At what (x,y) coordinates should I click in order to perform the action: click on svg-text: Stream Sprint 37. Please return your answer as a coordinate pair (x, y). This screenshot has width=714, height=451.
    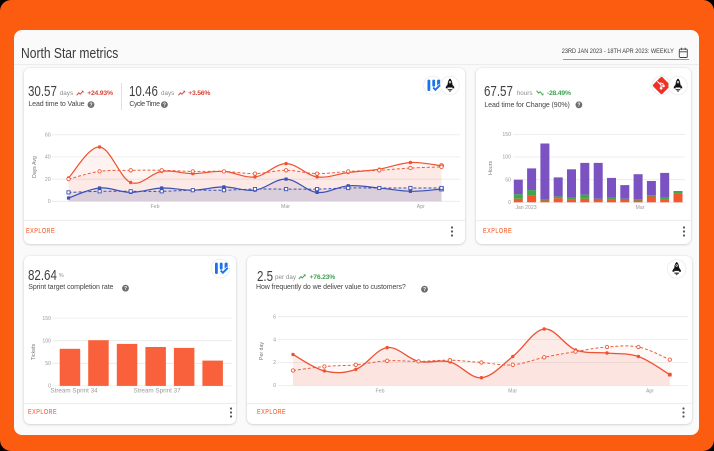
    Looking at the image, I should click on (157, 391).